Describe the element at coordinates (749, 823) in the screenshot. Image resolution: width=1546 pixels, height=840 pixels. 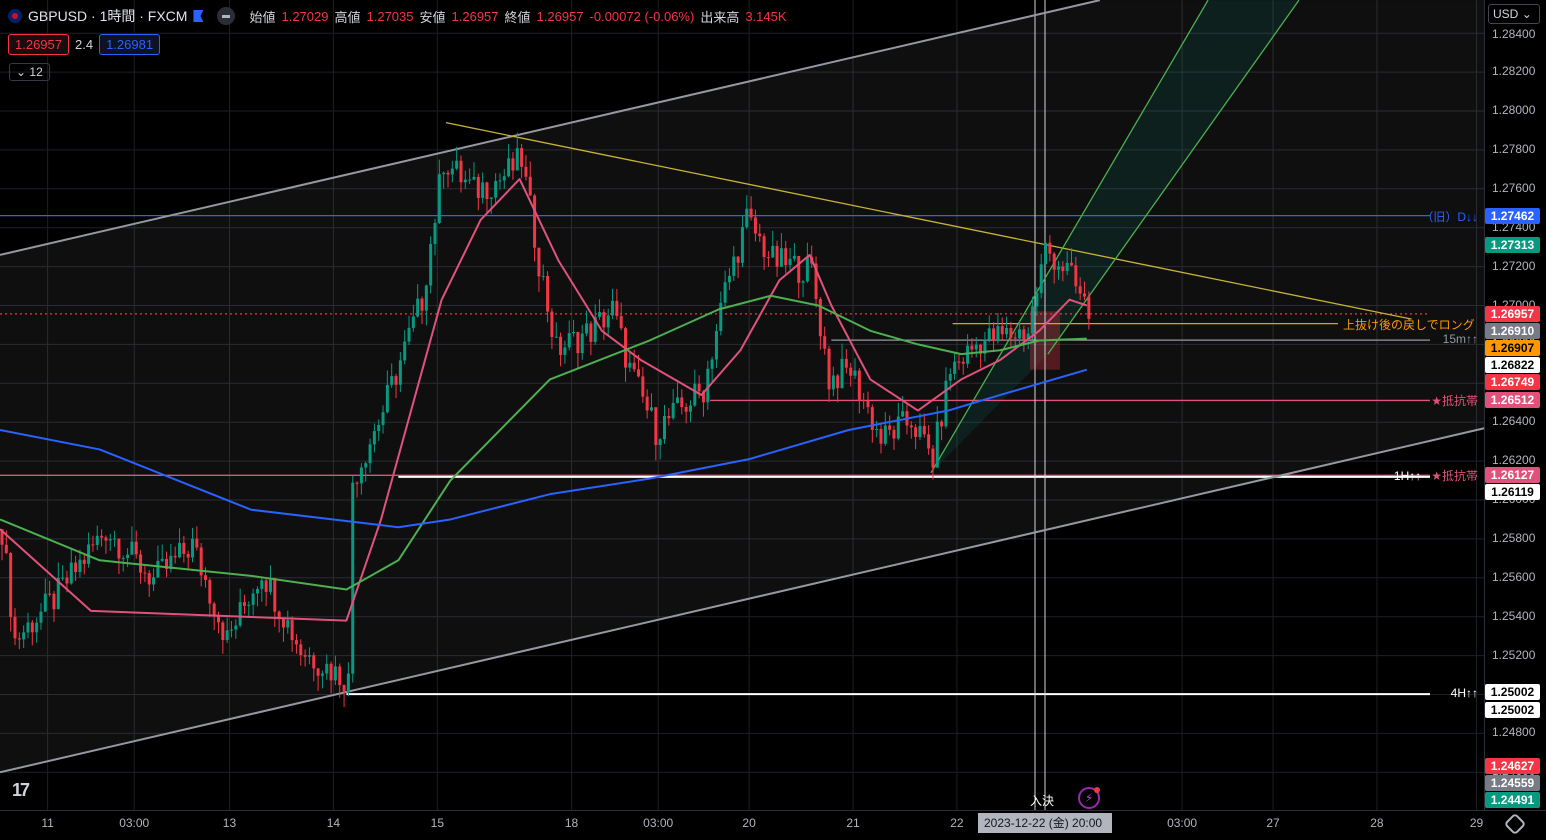
I see `time-tick: 20` at that location.